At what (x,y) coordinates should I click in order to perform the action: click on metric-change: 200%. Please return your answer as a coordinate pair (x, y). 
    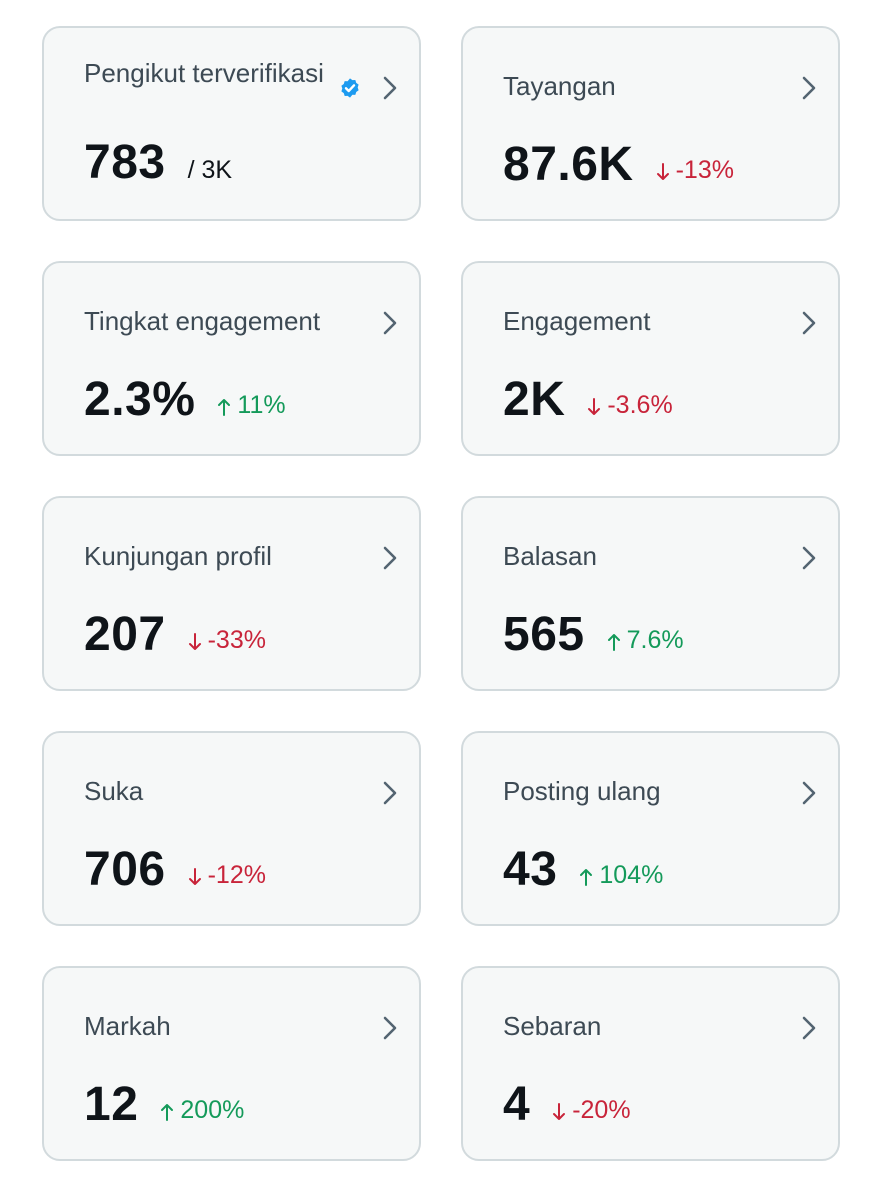
    Looking at the image, I should click on (202, 1110).